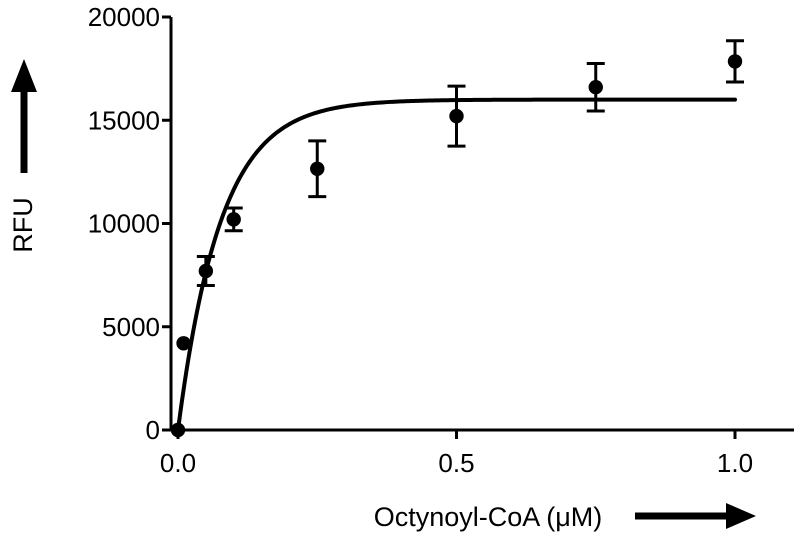 Image resolution: width=800 pixels, height=543 pixels. Describe the element at coordinates (153, 430) in the screenshot. I see `y-tick-label: 0` at that location.